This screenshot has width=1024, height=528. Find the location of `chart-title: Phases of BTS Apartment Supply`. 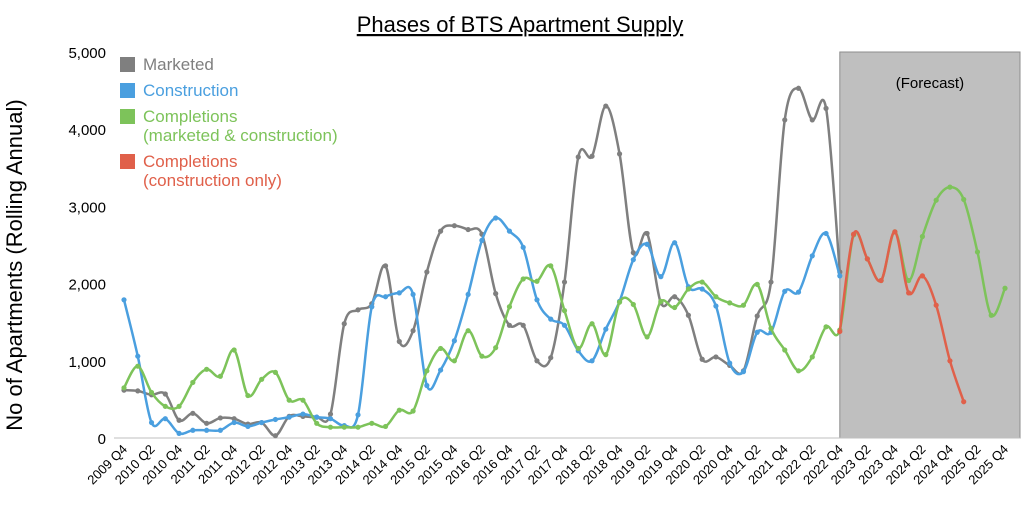

chart-title: Phases of BTS Apartment Supply is located at coordinates (520, 24).